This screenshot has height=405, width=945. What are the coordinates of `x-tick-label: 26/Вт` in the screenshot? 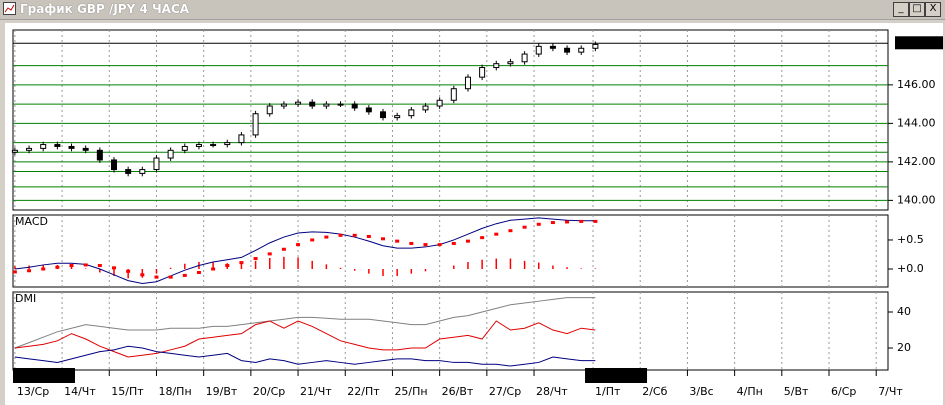 It's located at (458, 391).